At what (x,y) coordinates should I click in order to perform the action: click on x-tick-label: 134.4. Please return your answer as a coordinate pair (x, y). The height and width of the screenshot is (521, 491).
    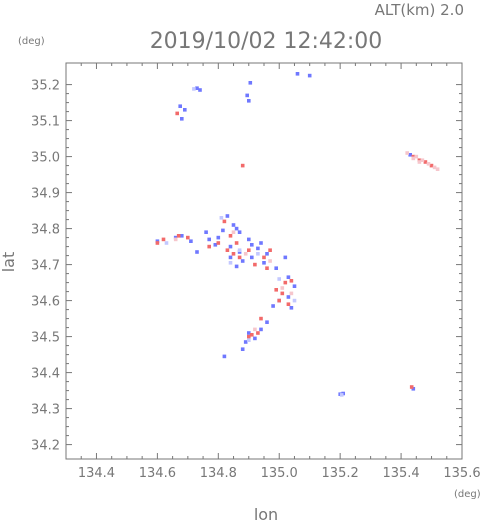
    Looking at the image, I should click on (96, 473).